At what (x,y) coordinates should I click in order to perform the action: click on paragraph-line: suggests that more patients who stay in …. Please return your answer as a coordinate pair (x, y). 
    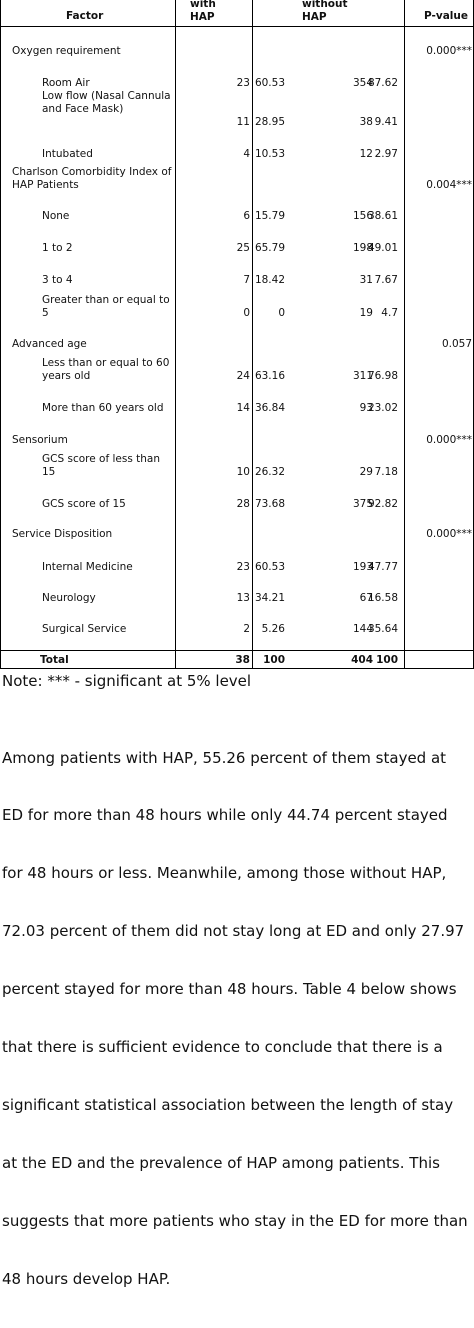
    Looking at the image, I should click on (235, 1220).